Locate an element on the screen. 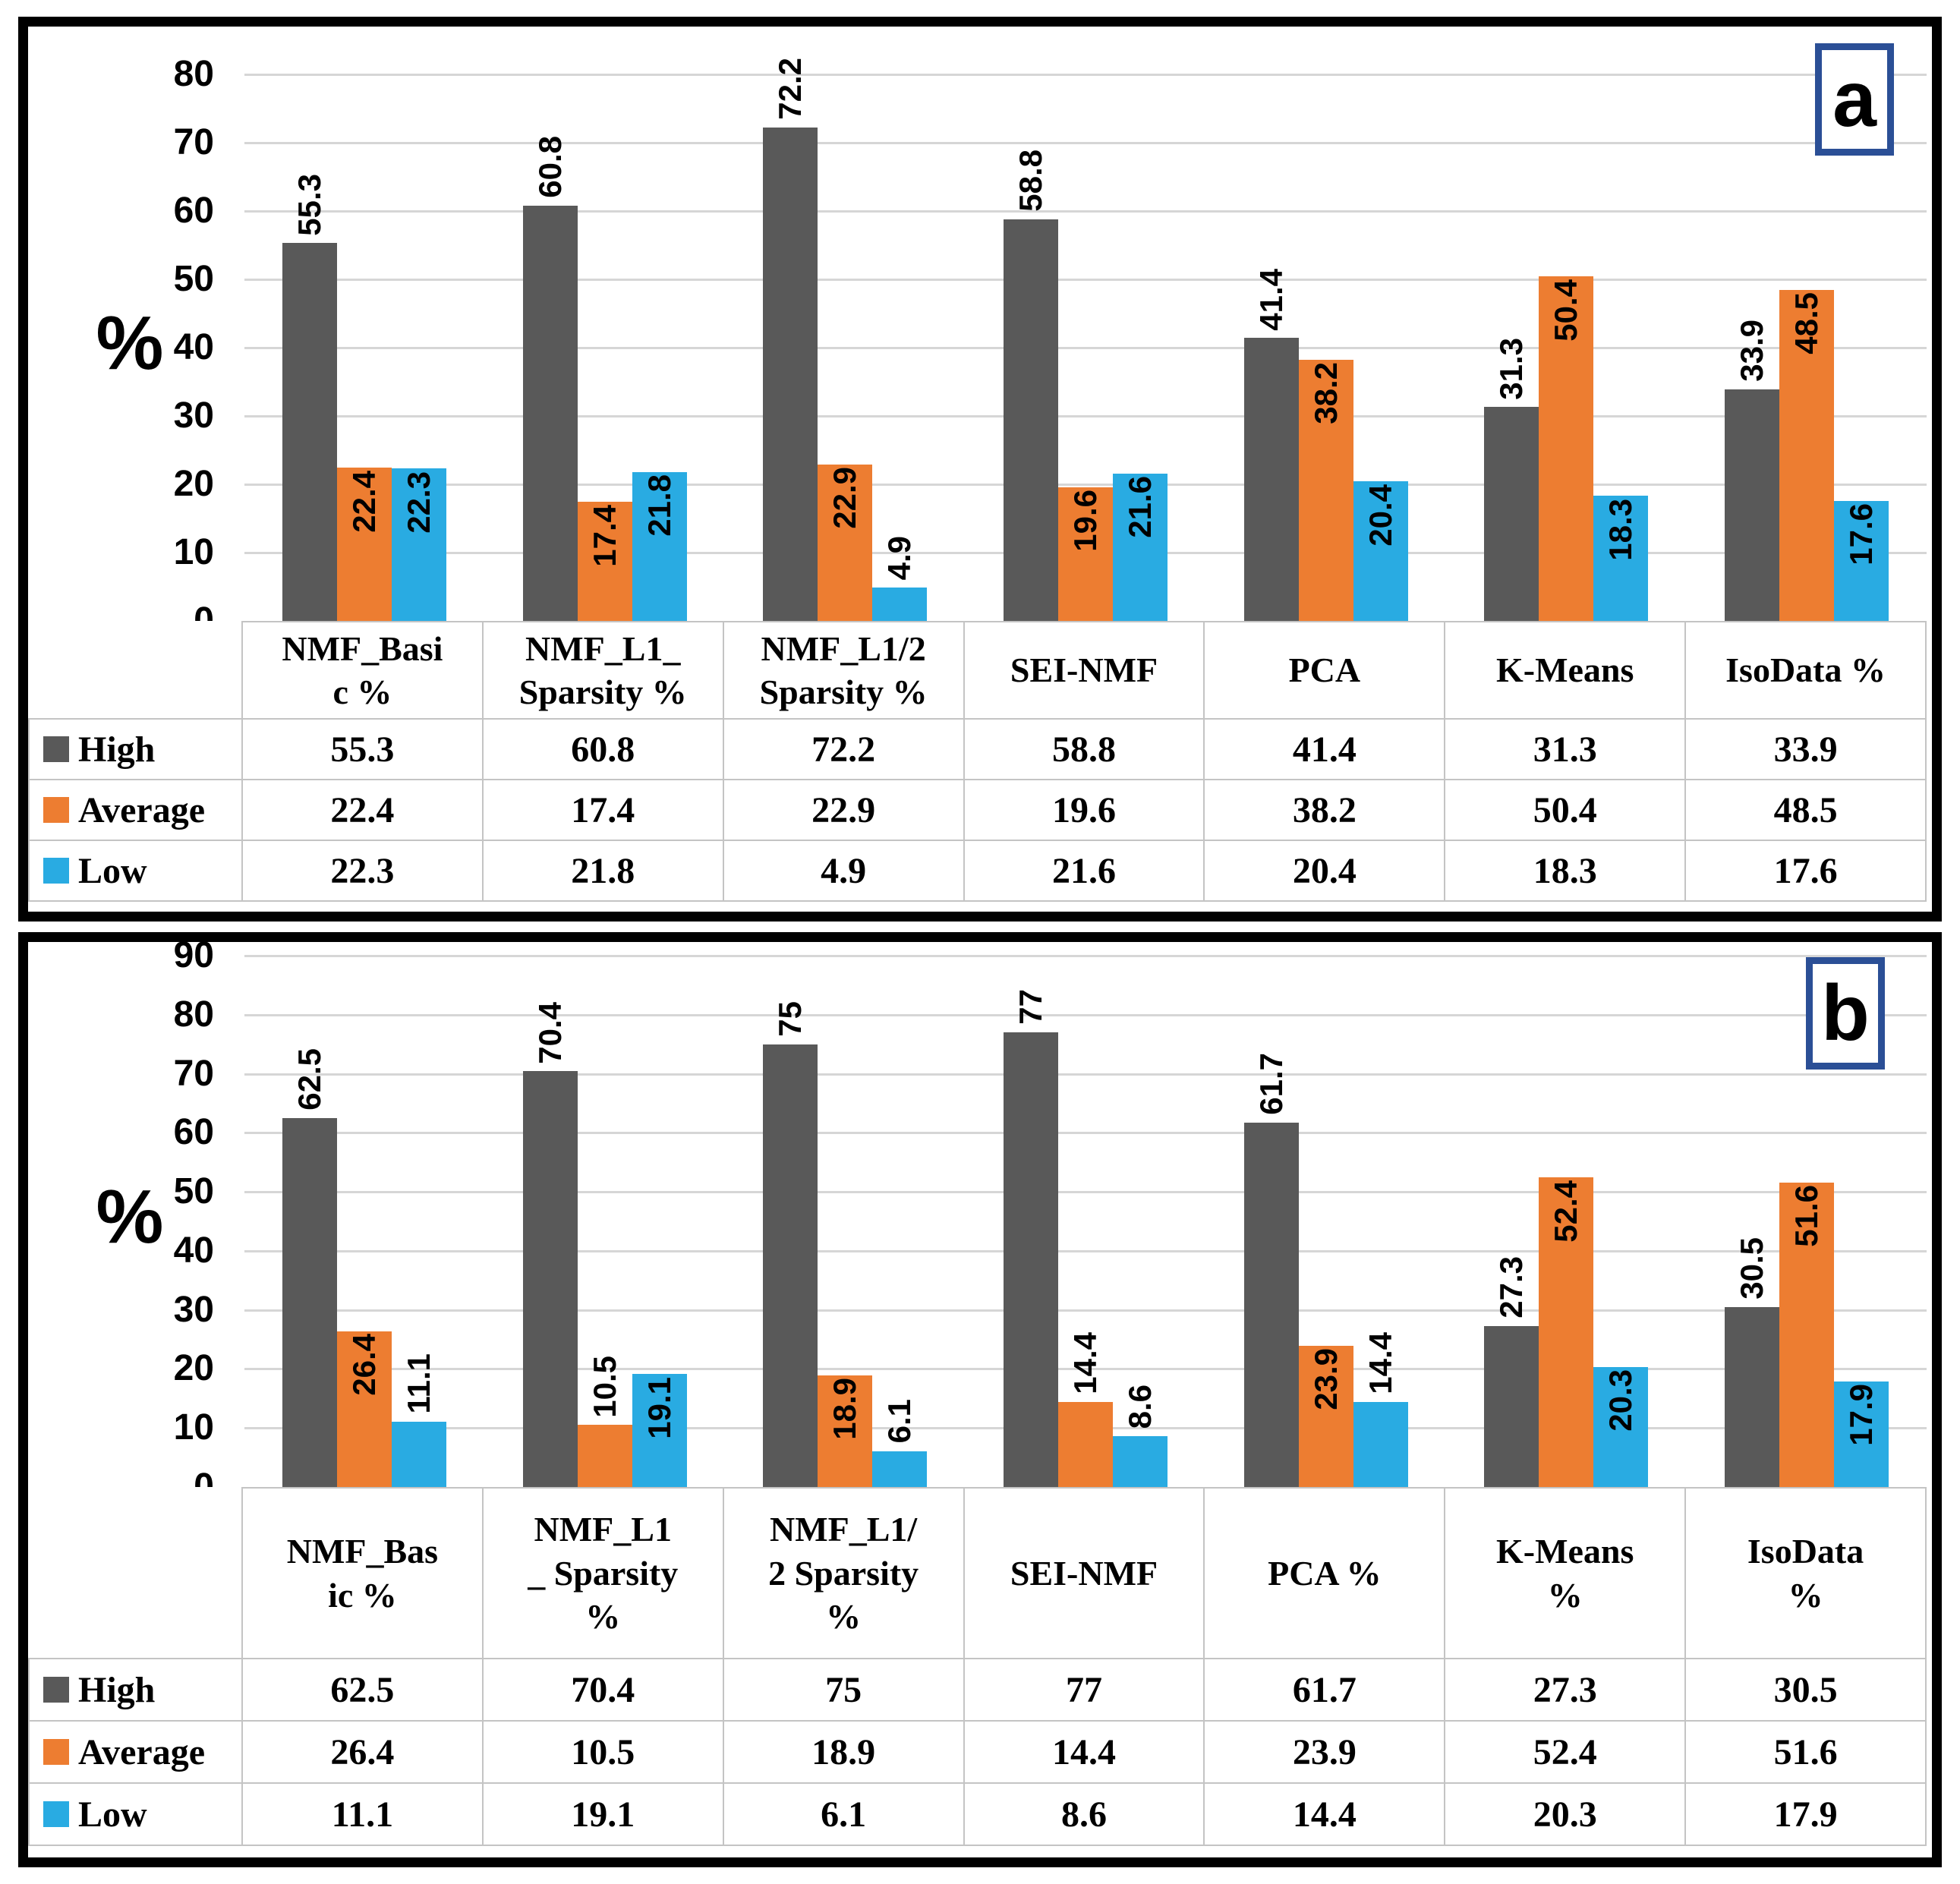  bar-value-label: 19.6 is located at coordinates (1085, 520).